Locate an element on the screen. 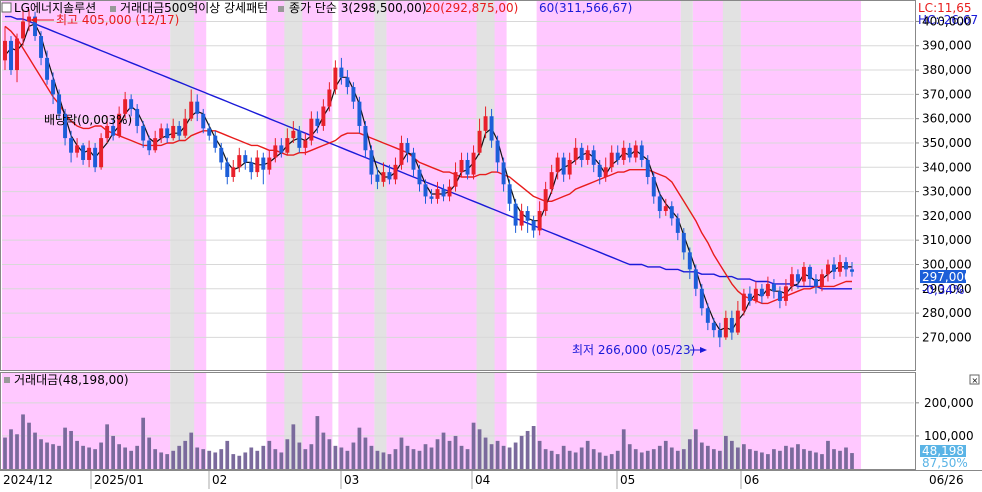  volume-title: 거래대금(48,198,00) is located at coordinates (71, 380).